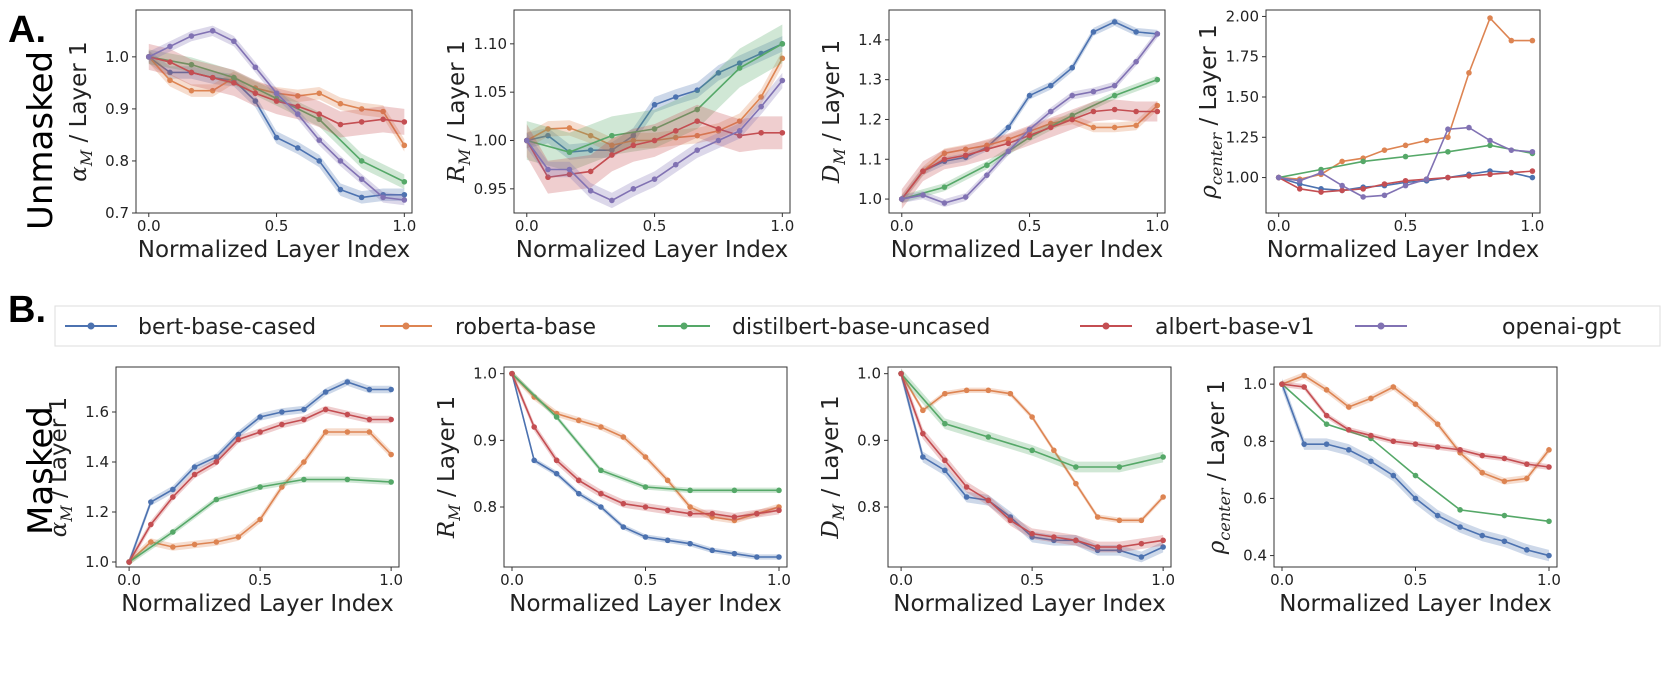 This screenshot has height=692, width=1661. Describe the element at coordinates (645, 467) in the screenshot. I see `plot-area` at that location.